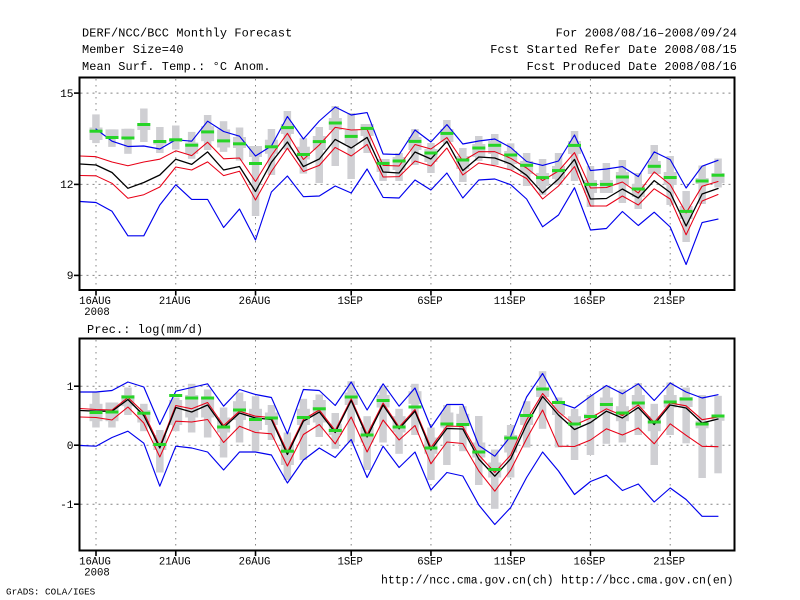 The image size is (800, 600). What do you see at coordinates (133, 50) in the screenshot?
I see `svg-text: Member Size=40` at bounding box center [133, 50].